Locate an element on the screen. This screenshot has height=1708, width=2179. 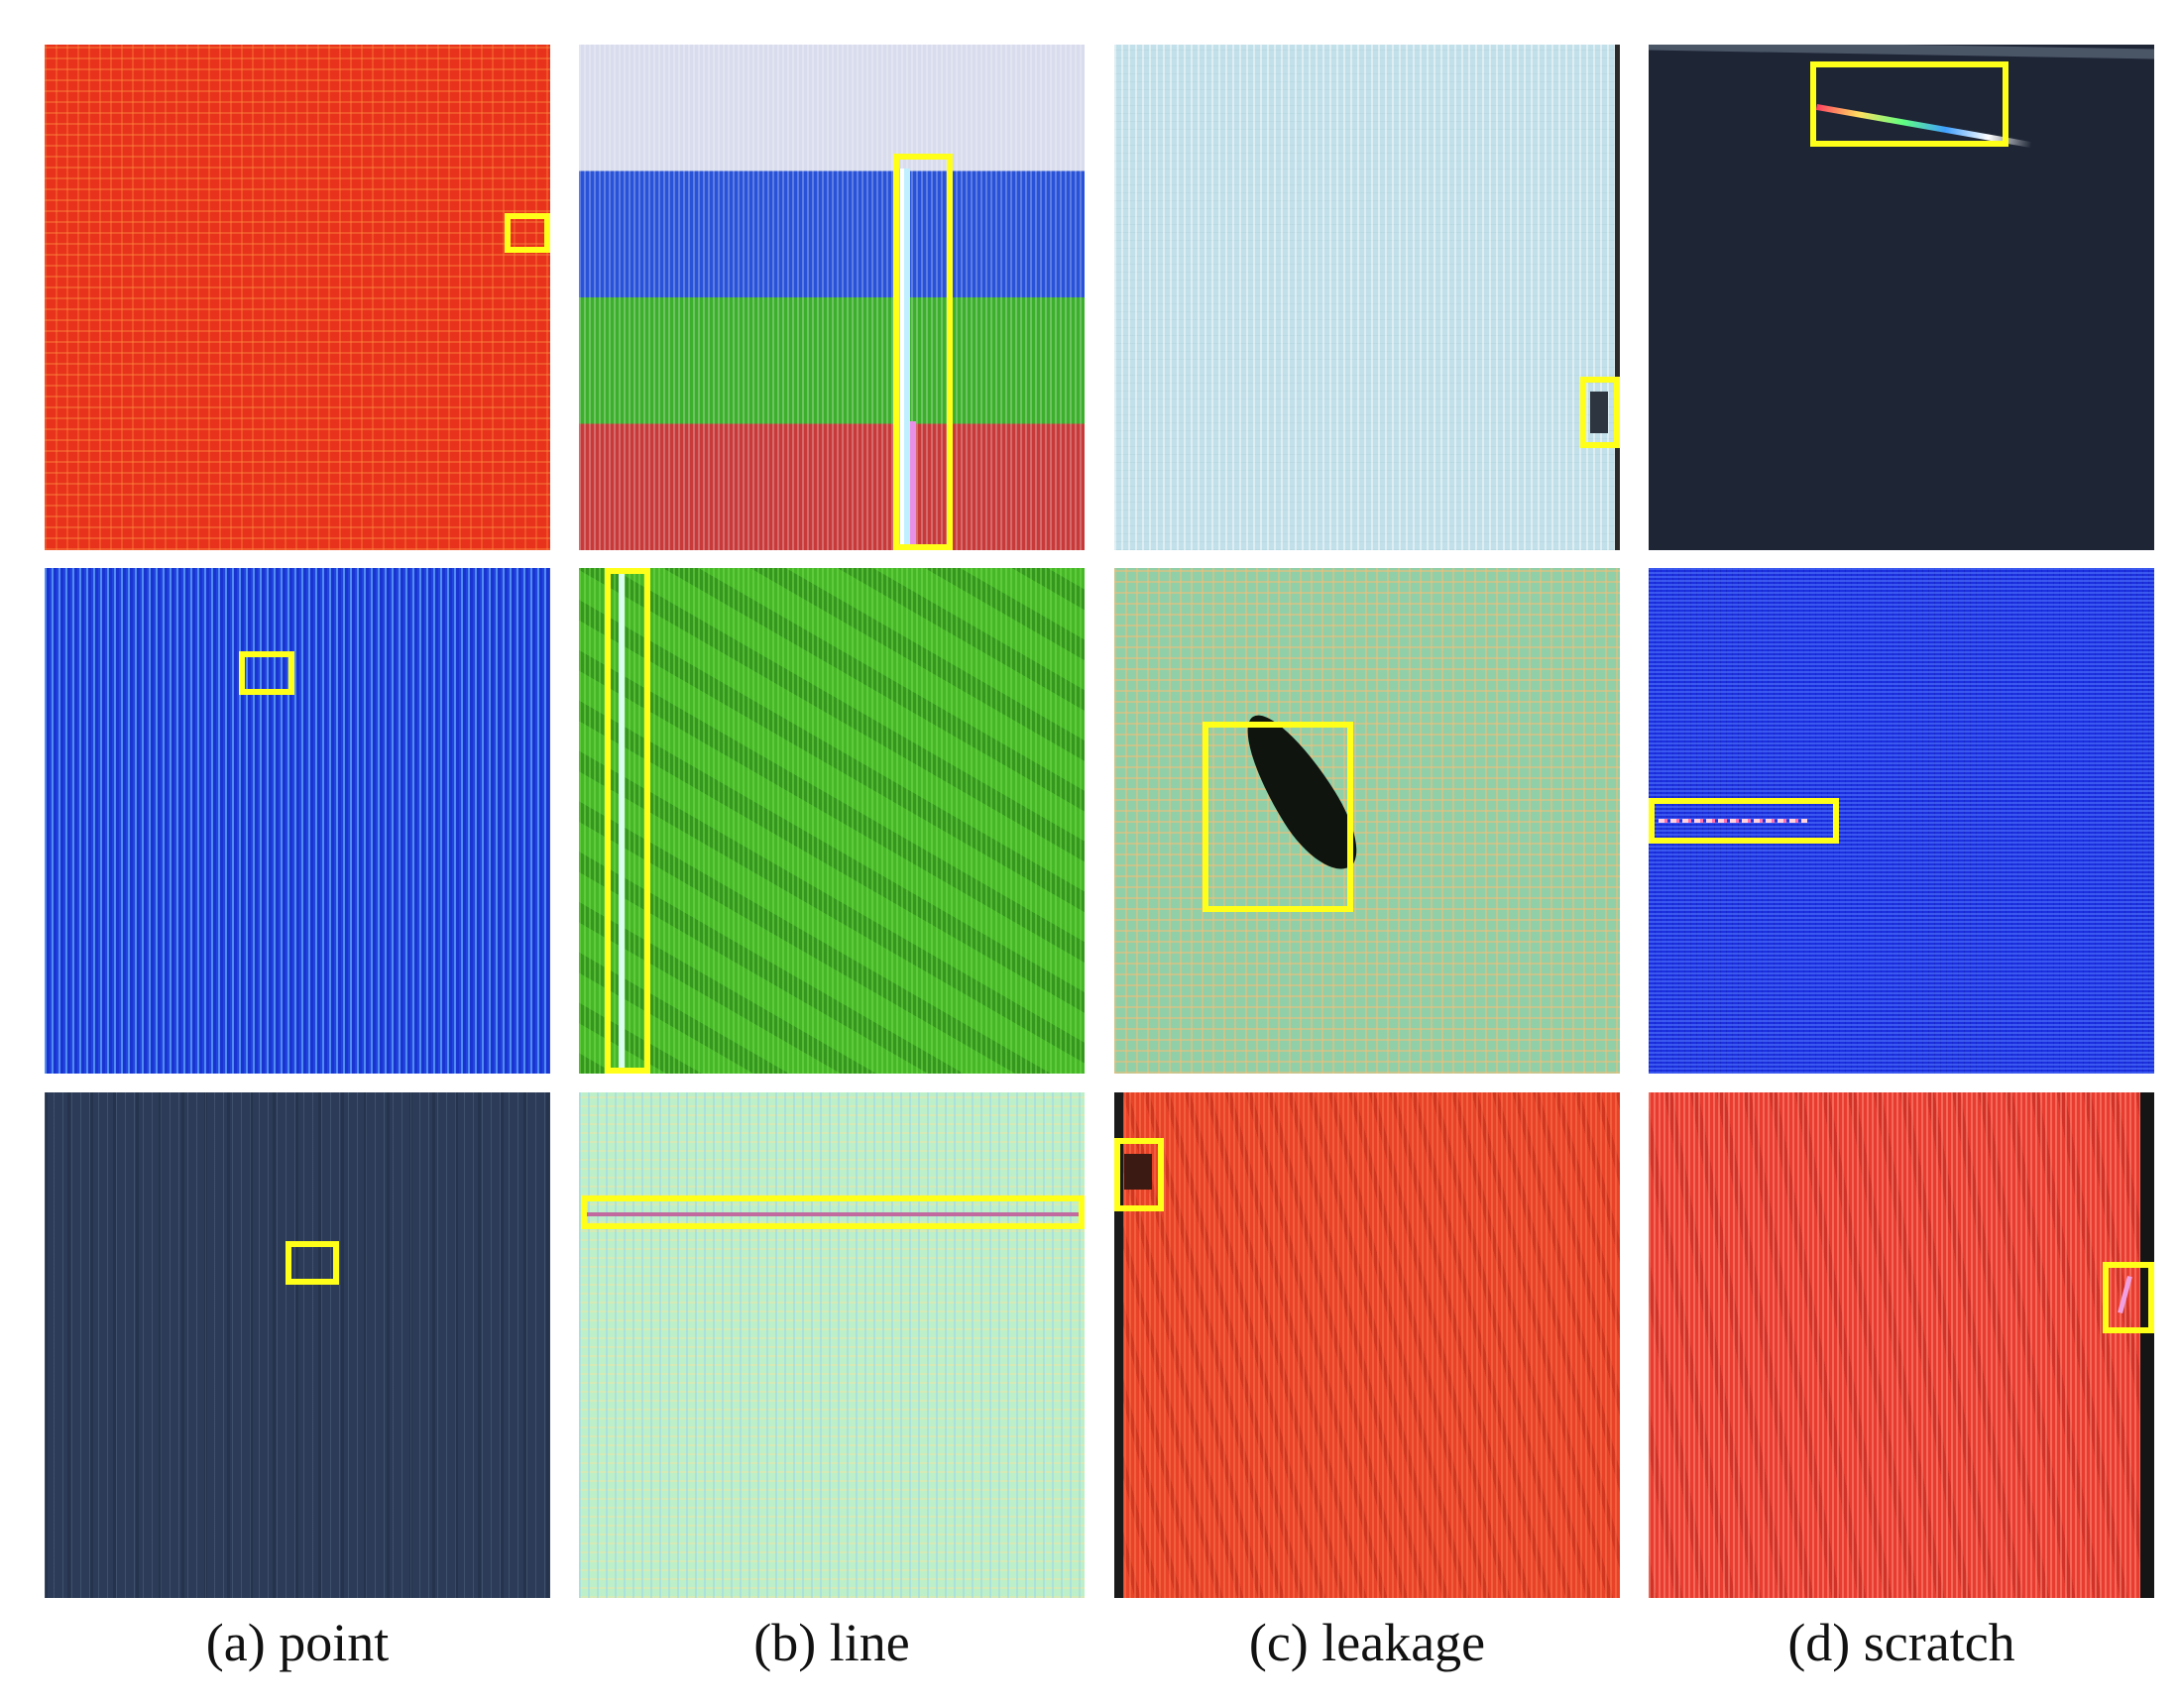
caption-leakage: (c) leakage is located at coordinates (1367, 1642).